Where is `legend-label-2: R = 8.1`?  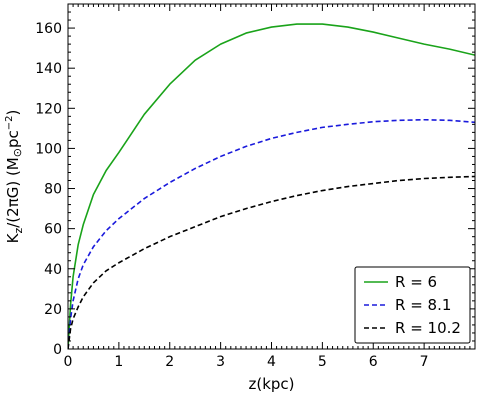
legend-label-2: R = 8.1 is located at coordinates (423, 305).